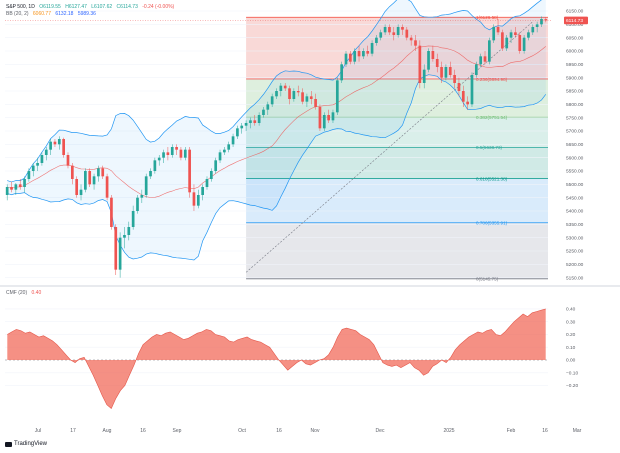 Image resolution: width=620 pixels, height=453 pixels. What do you see at coordinates (26, 444) in the screenshot?
I see `tradingview-logo: TradingView` at bounding box center [26, 444].